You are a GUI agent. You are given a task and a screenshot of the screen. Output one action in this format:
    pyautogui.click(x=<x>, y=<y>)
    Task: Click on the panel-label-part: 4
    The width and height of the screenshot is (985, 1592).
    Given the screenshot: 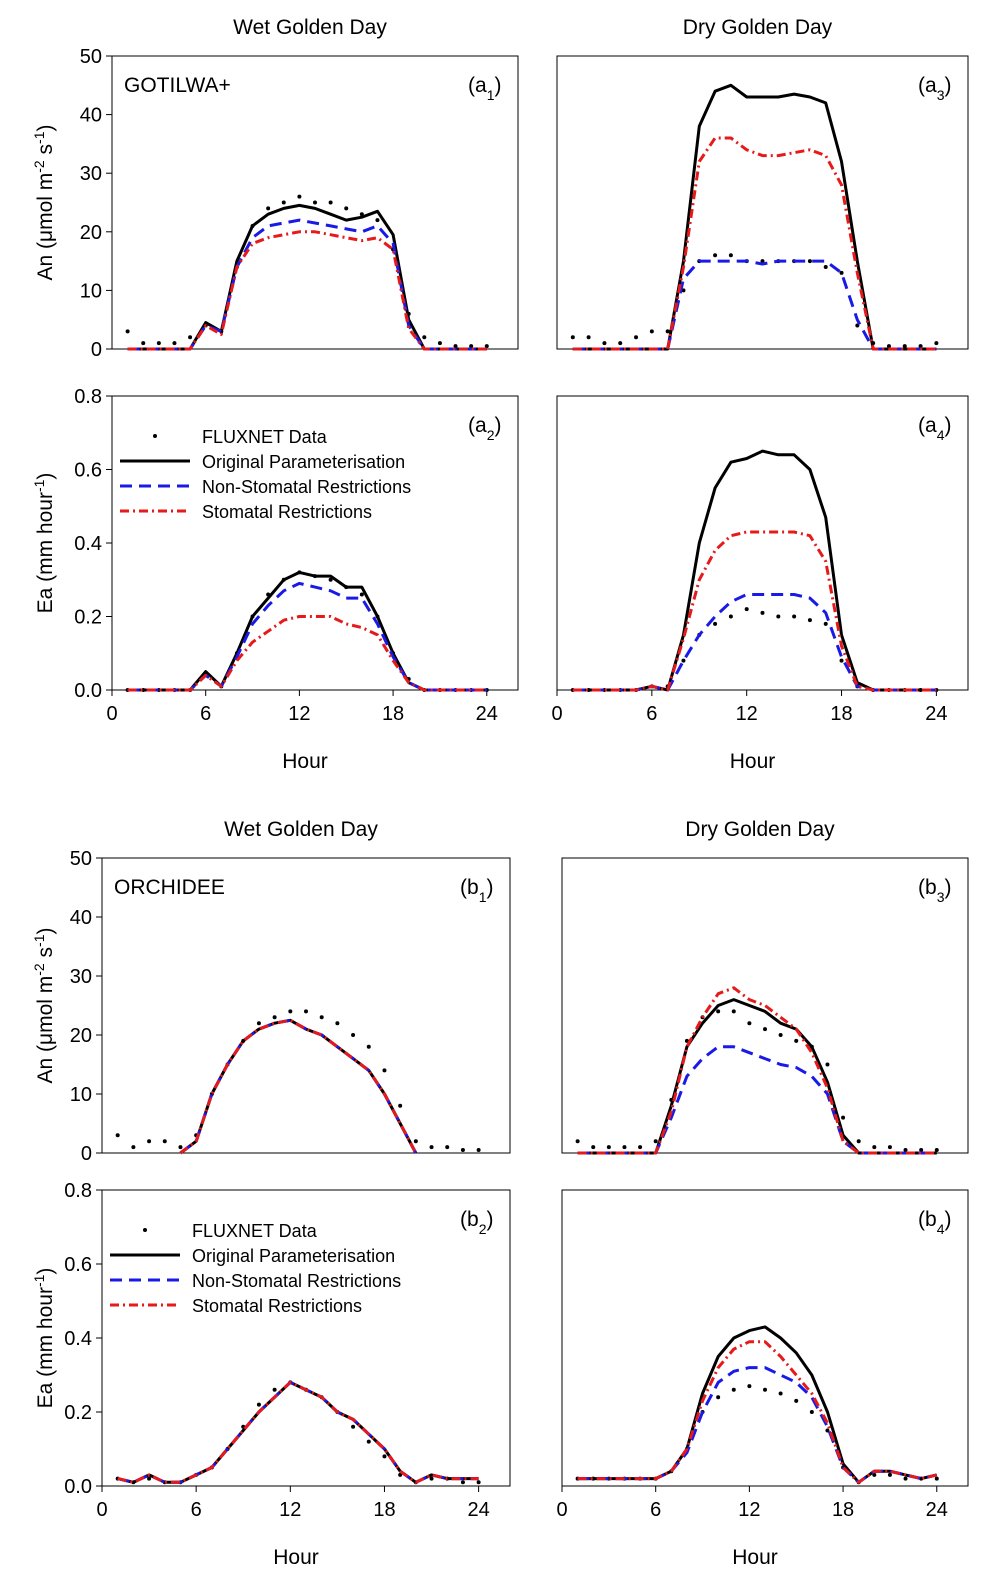 What is the action you would take?
    pyautogui.click(x=941, y=435)
    